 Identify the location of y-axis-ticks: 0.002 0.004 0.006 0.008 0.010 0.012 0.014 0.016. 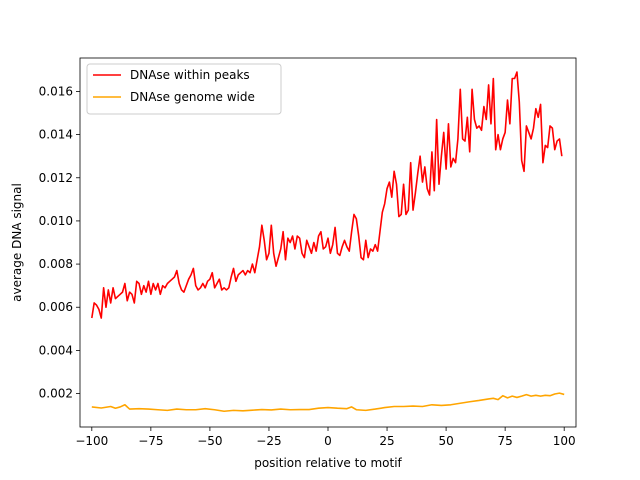
(59, 242).